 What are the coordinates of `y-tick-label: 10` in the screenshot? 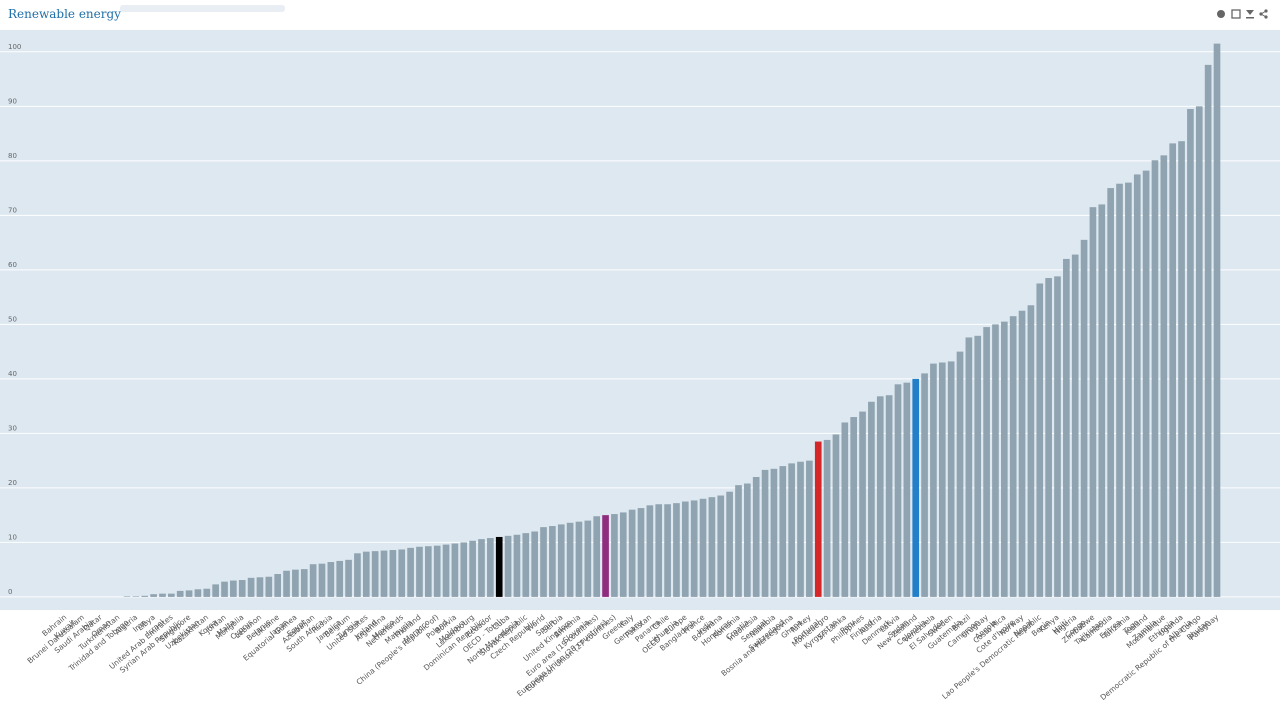 It's located at (12, 537).